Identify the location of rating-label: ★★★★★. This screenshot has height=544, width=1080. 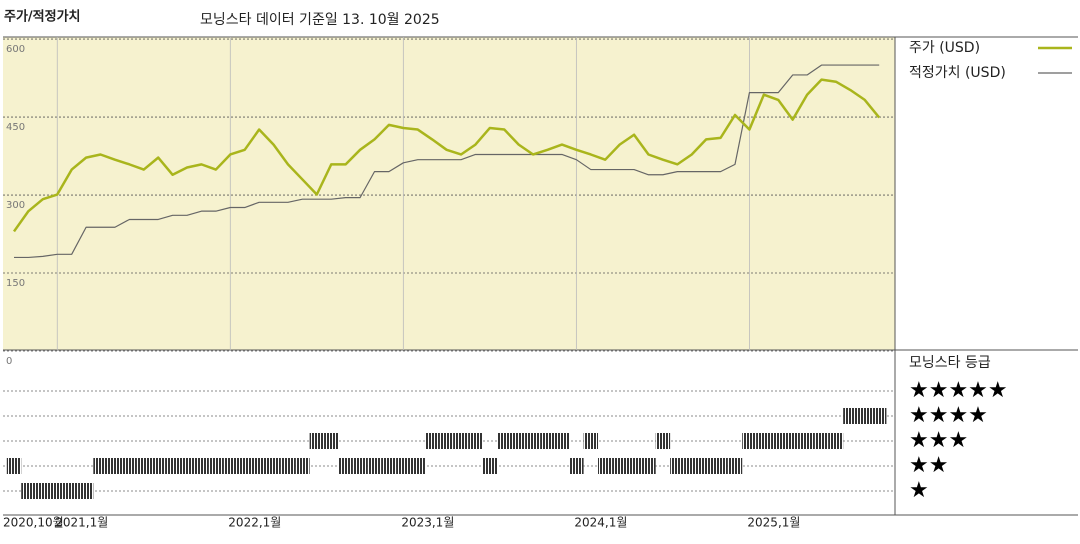
(958, 390).